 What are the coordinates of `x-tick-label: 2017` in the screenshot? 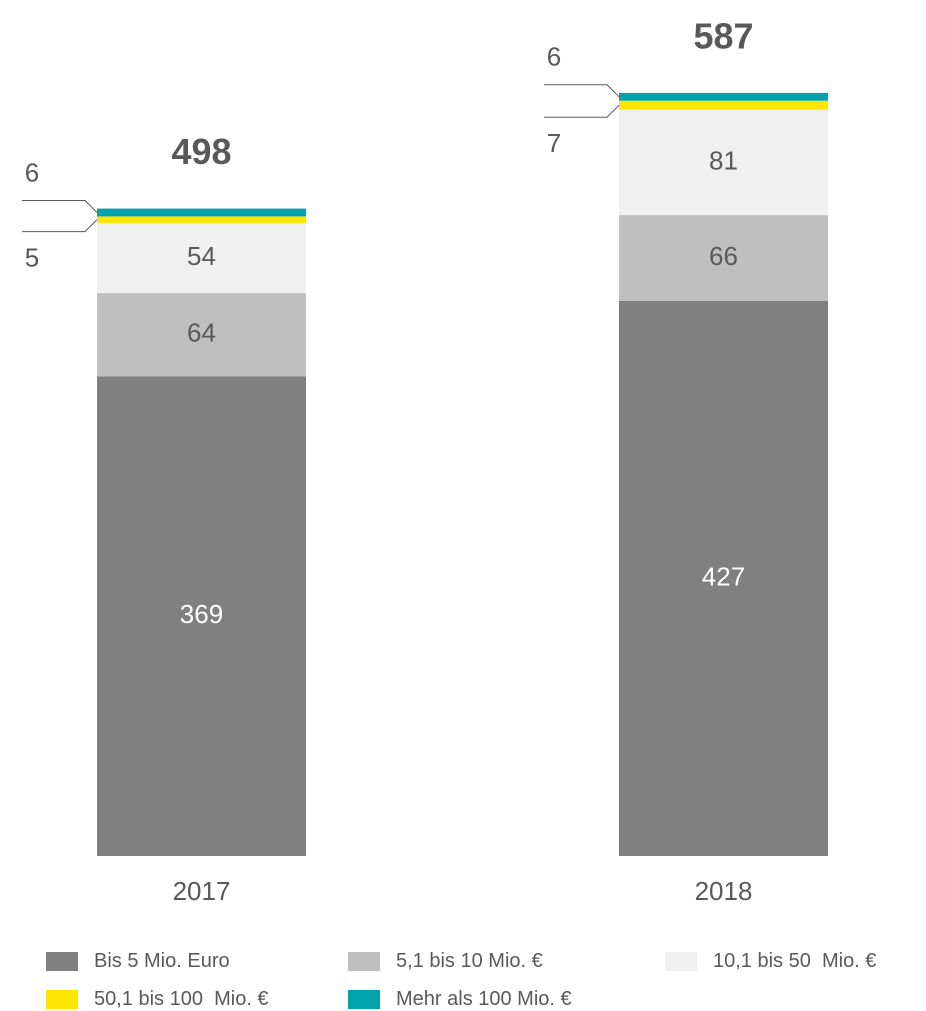 It's located at (202, 891).